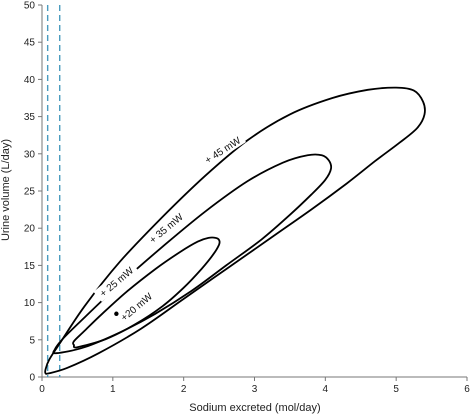 This screenshot has height=415, width=472. What do you see at coordinates (113, 389) in the screenshot?
I see `x-tick-label: 1` at bounding box center [113, 389].